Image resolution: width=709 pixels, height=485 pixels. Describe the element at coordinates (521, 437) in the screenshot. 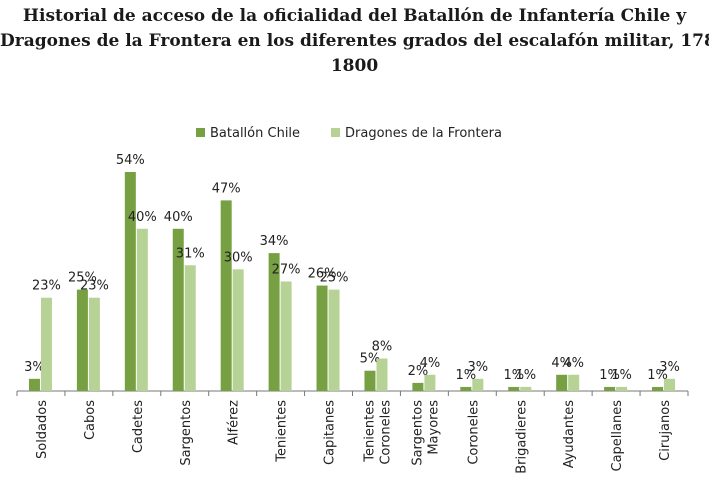

I see `x-tick-label: Brigadieres` at that location.